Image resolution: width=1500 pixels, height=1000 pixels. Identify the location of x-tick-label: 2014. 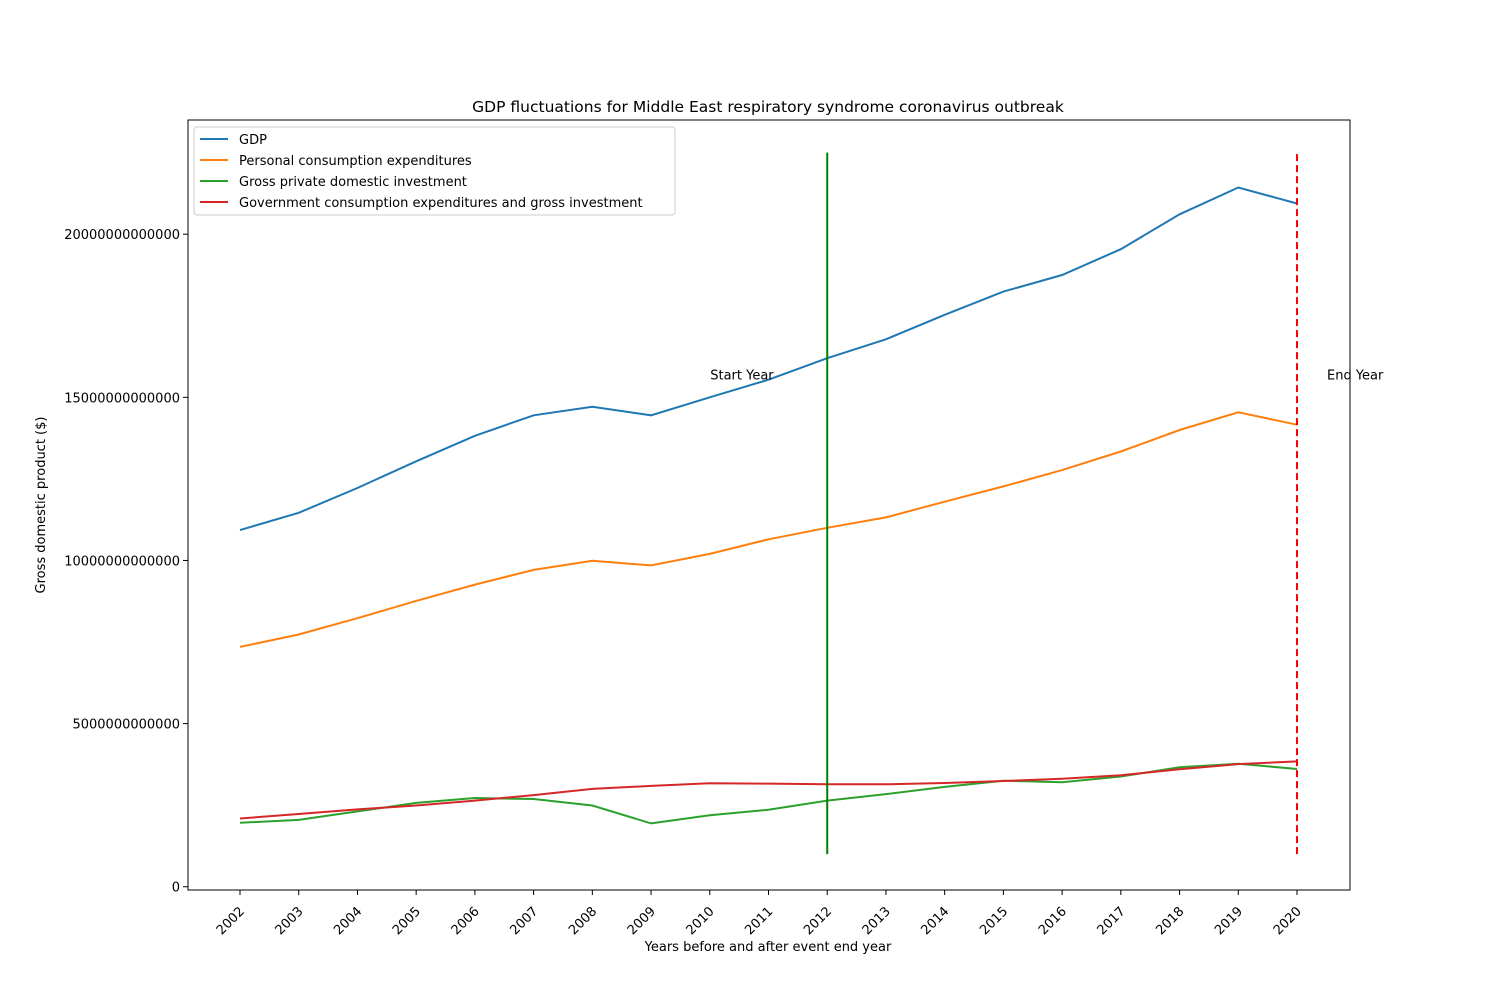
(935, 921).